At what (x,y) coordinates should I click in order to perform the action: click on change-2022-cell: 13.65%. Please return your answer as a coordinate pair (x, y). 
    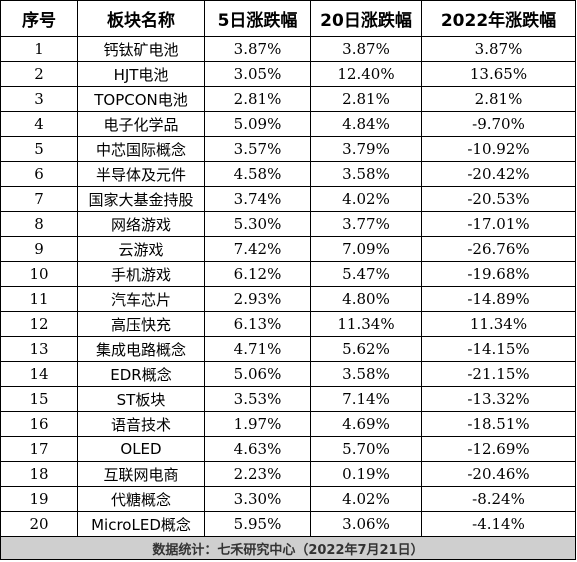
    Looking at the image, I should click on (498, 74).